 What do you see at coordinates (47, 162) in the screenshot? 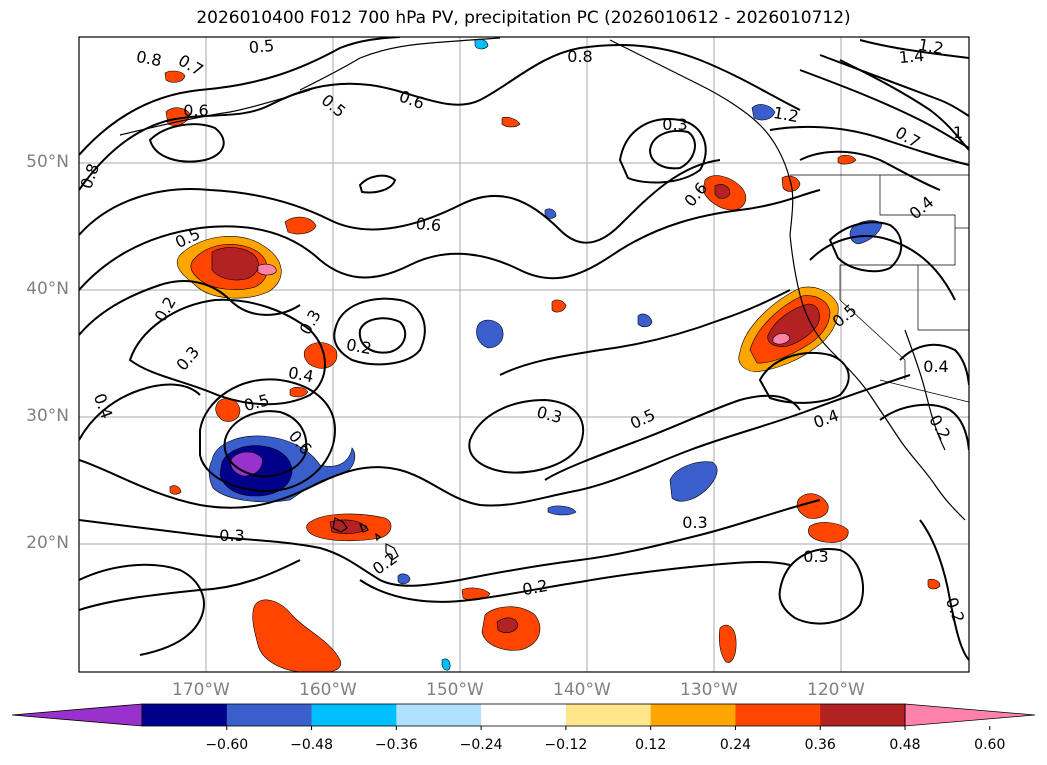
I see `lat-label-50n: 50°N` at bounding box center [47, 162].